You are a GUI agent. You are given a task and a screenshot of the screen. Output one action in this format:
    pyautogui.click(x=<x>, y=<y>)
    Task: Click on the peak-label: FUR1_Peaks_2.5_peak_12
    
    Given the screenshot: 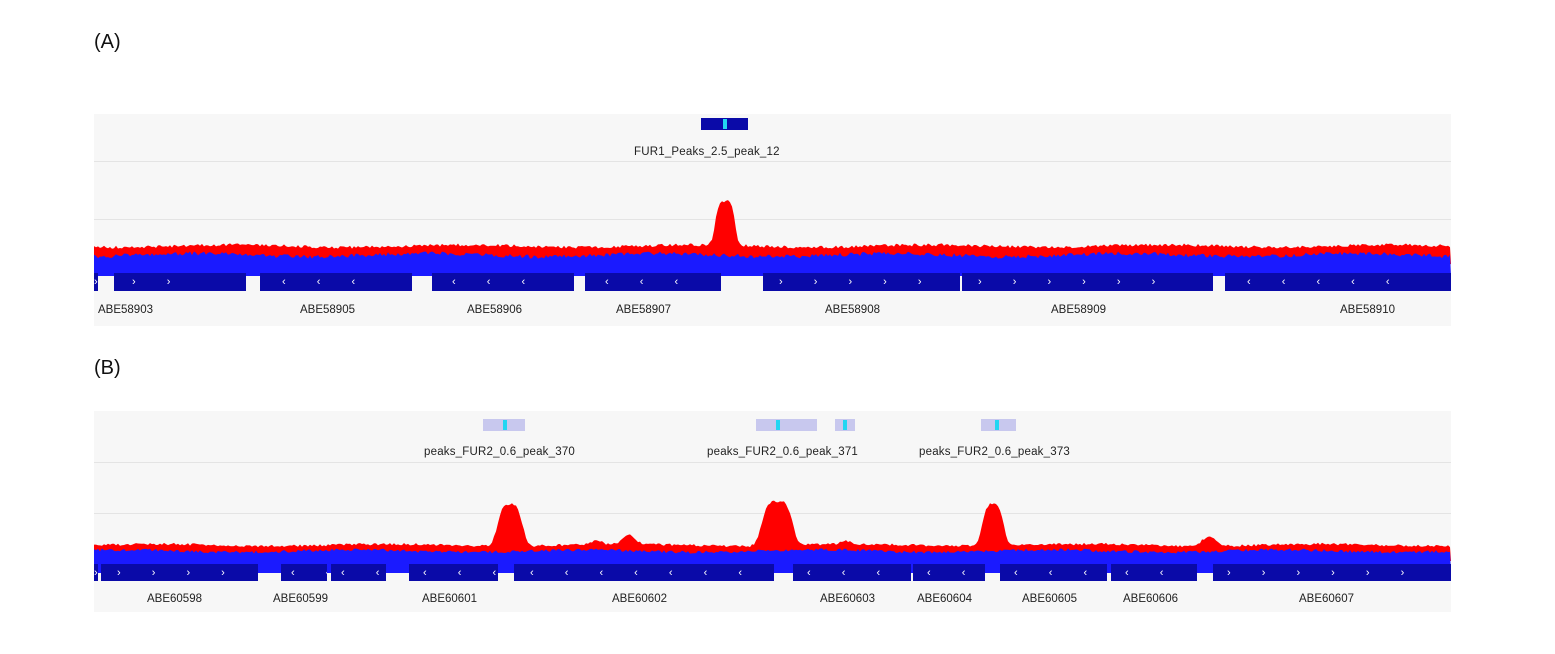 What is the action you would take?
    pyautogui.click(x=707, y=152)
    